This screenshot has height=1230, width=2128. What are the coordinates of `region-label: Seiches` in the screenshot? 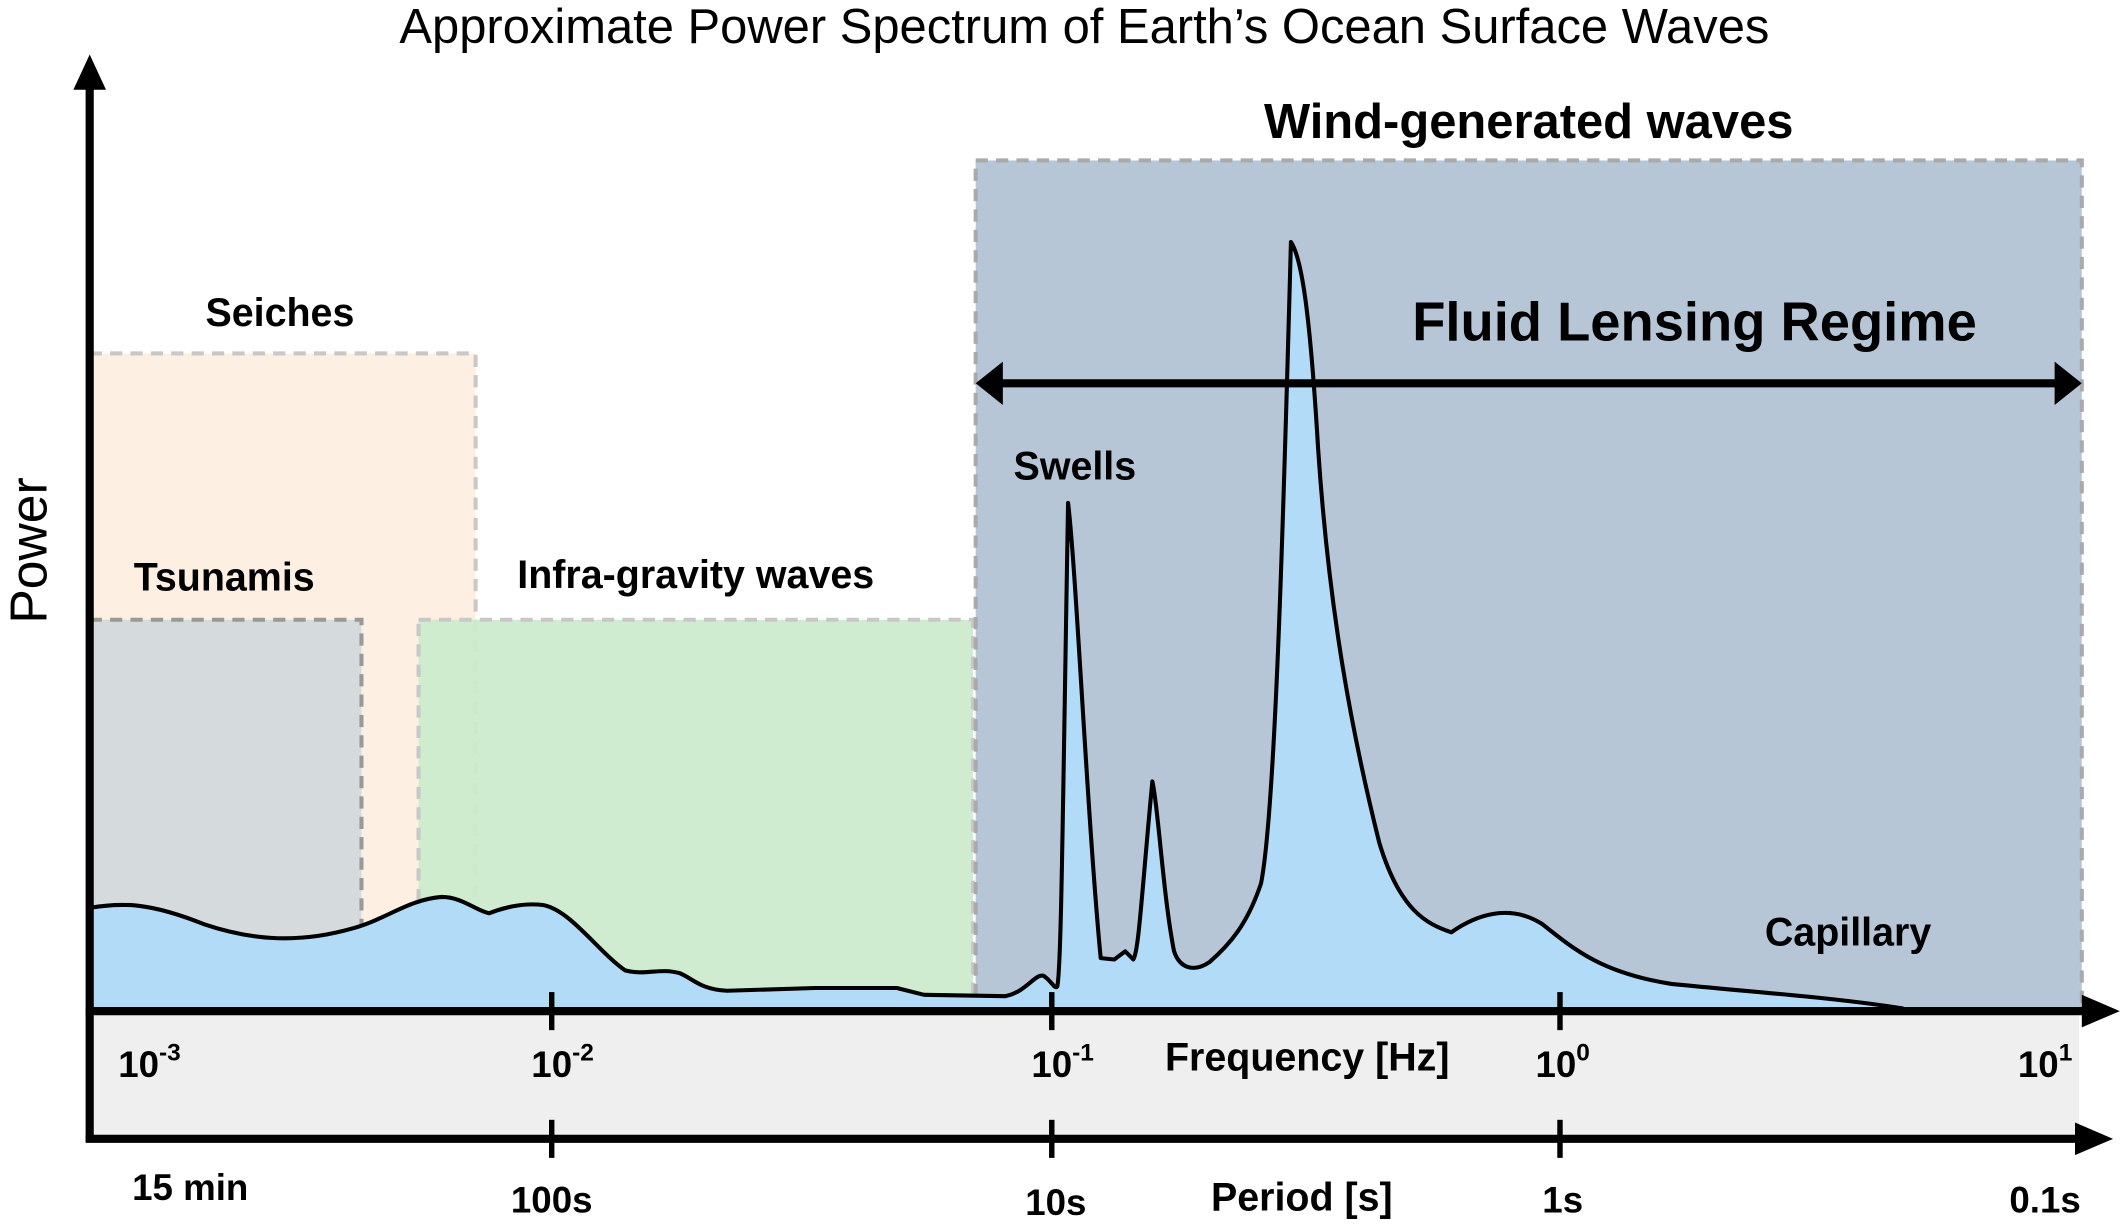 It's located at (279, 313).